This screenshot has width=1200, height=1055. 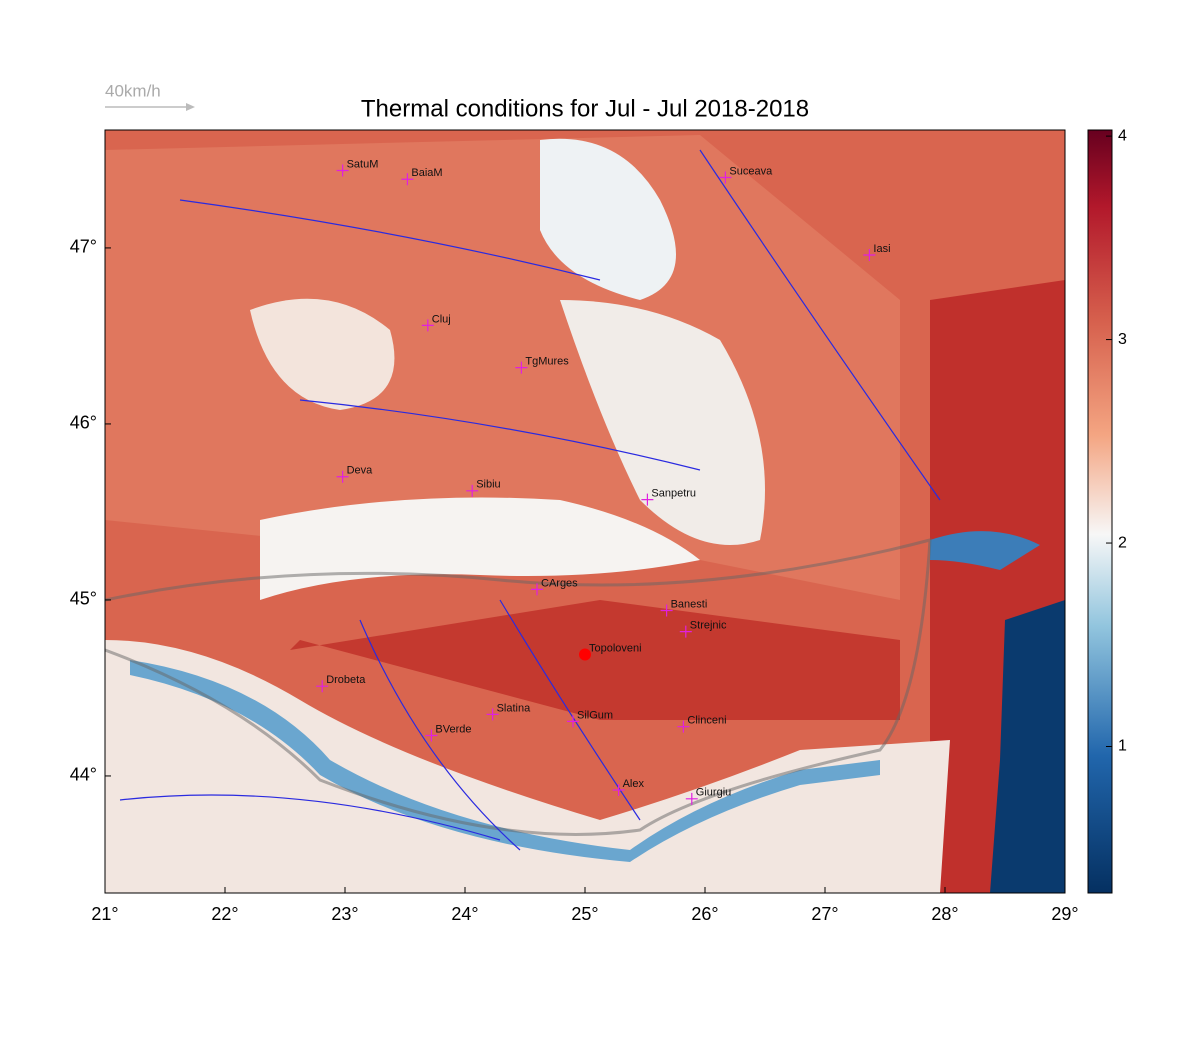 I want to click on city-label: CArges, so click(x=559, y=583).